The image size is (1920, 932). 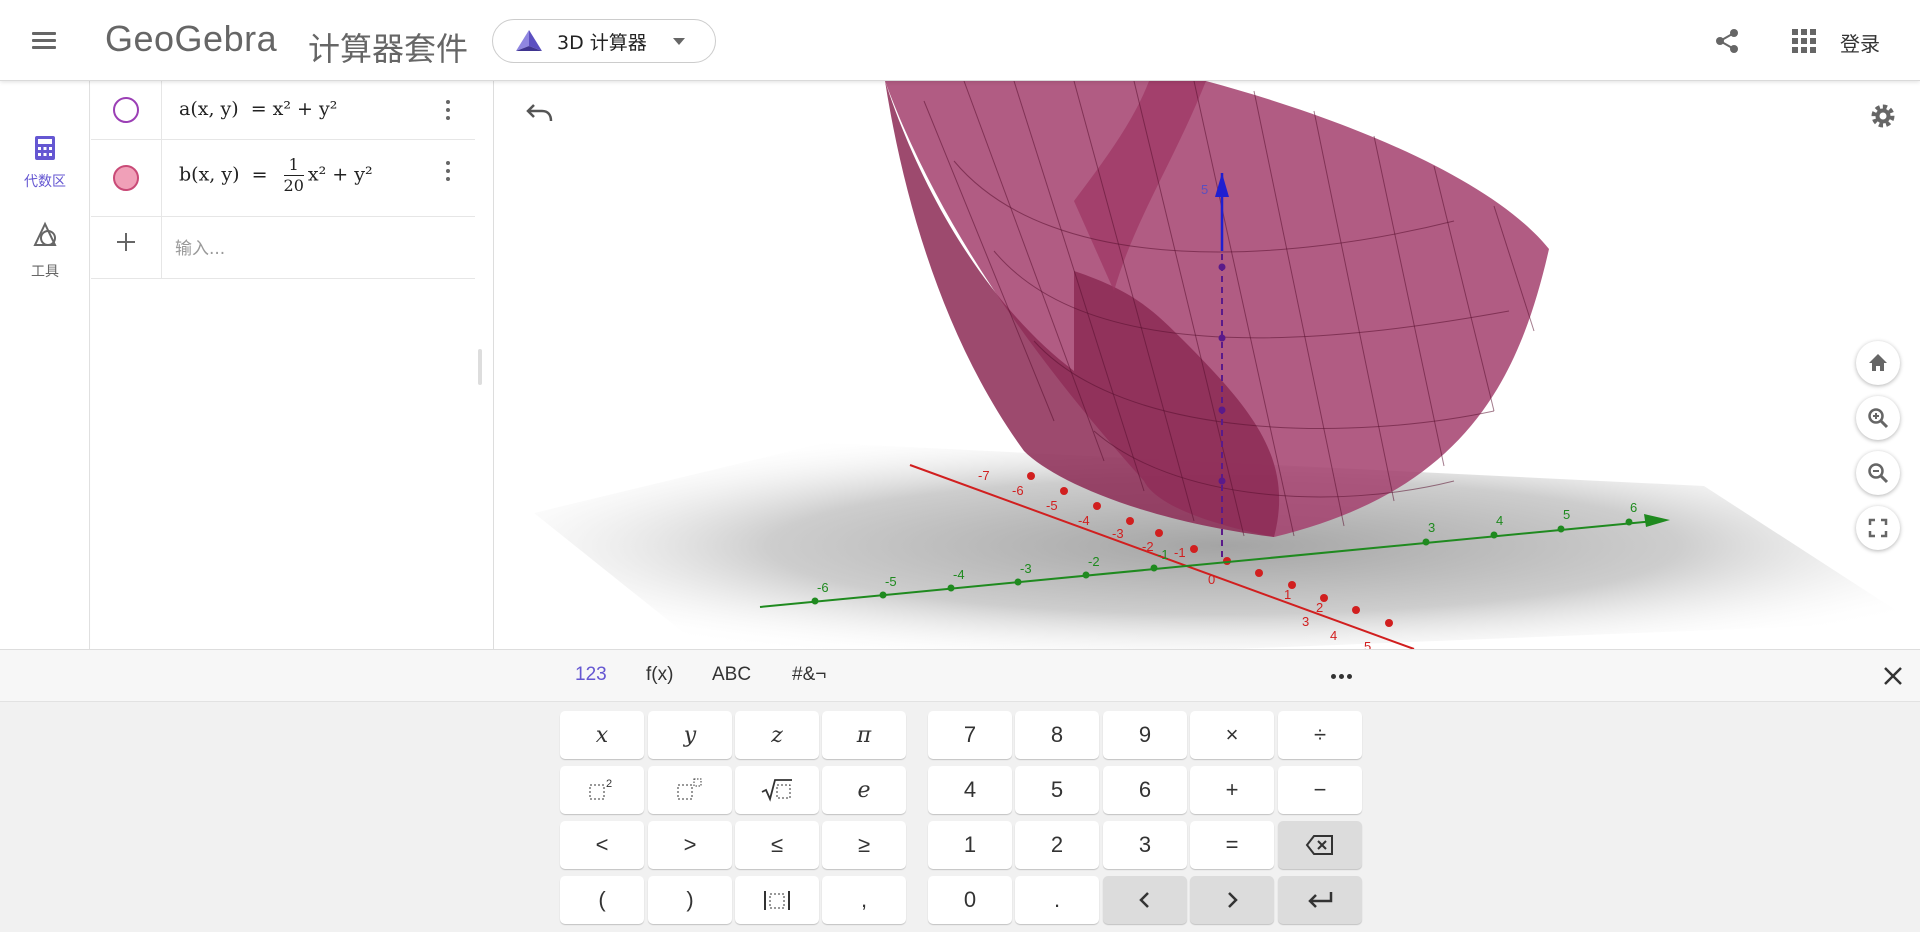 I want to click on key-0: 0, so click(x=970, y=900).